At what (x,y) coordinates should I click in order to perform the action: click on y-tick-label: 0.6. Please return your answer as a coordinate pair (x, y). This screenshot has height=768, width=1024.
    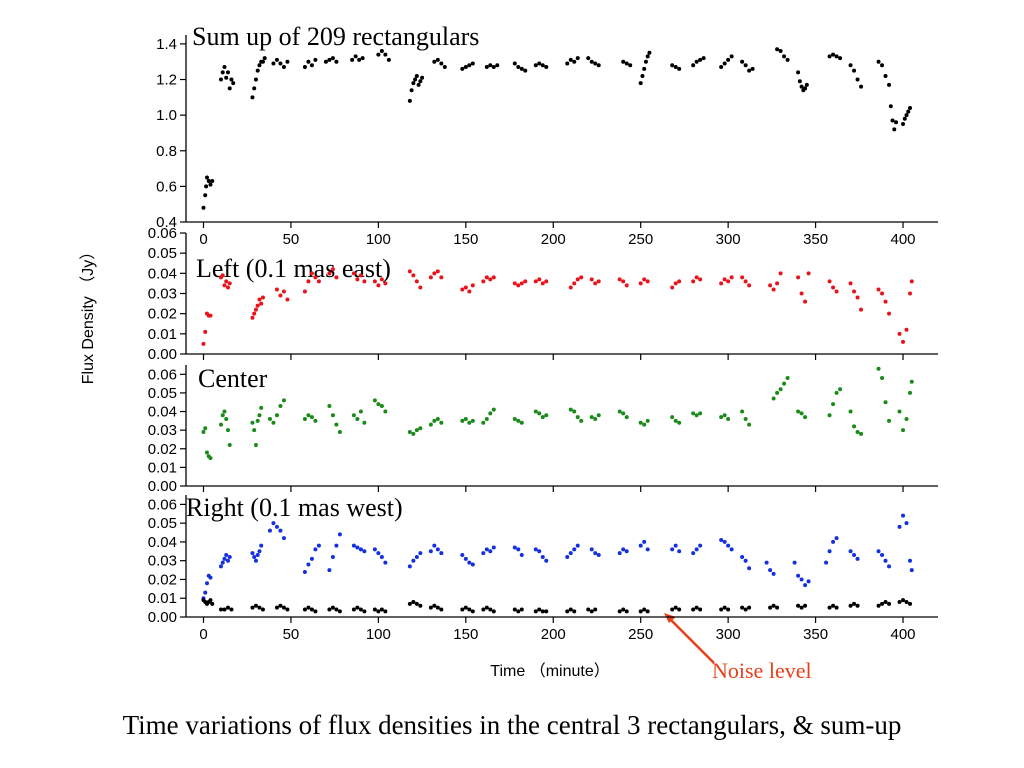
    Looking at the image, I should click on (166, 186).